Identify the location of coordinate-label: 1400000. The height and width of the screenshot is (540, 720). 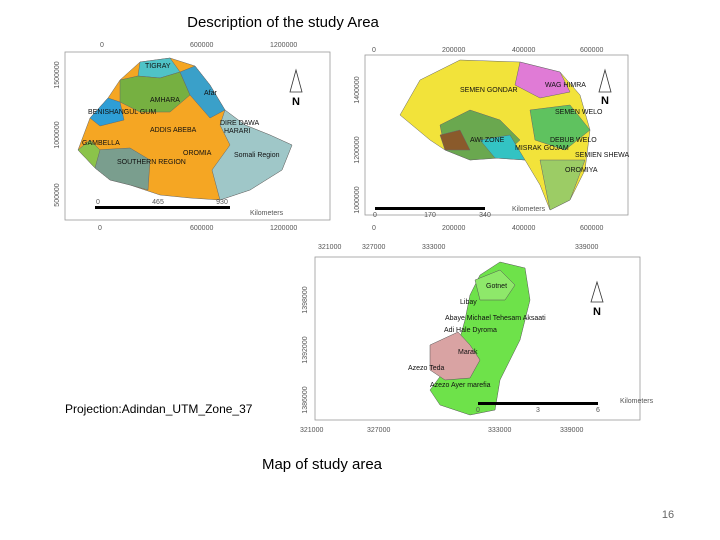
(357, 89).